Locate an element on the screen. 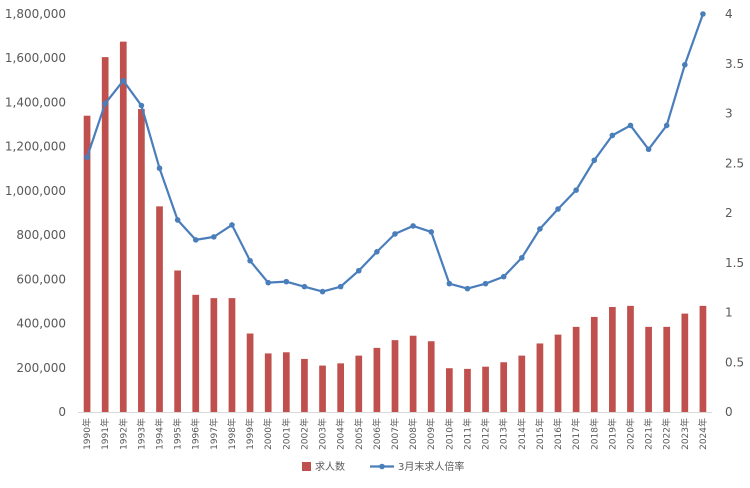 The height and width of the screenshot is (488, 750). legend-label-line: 3月末求人倍率 is located at coordinates (431, 466).